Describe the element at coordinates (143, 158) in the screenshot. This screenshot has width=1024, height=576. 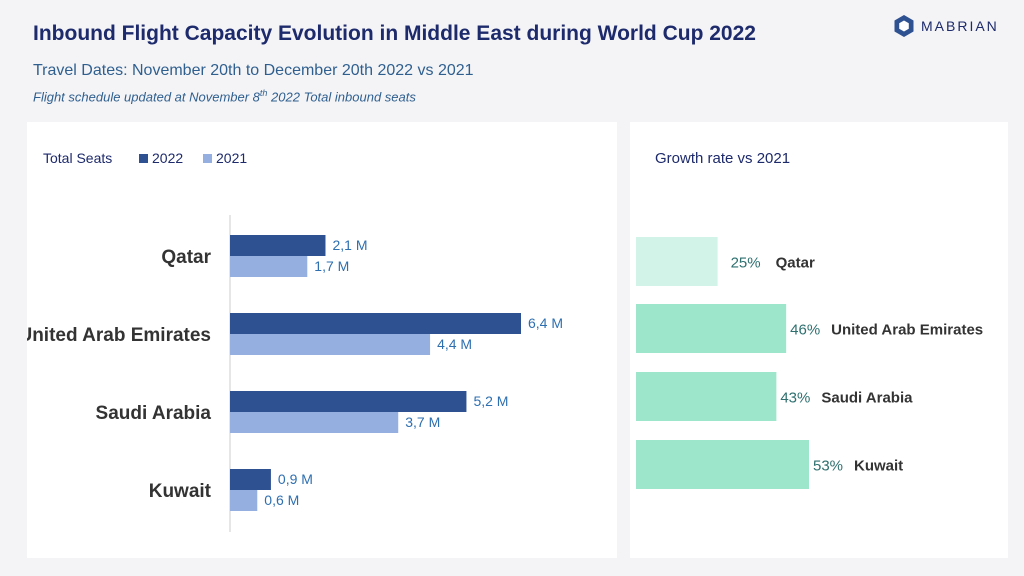
I see `legend-swatch-2022` at that location.